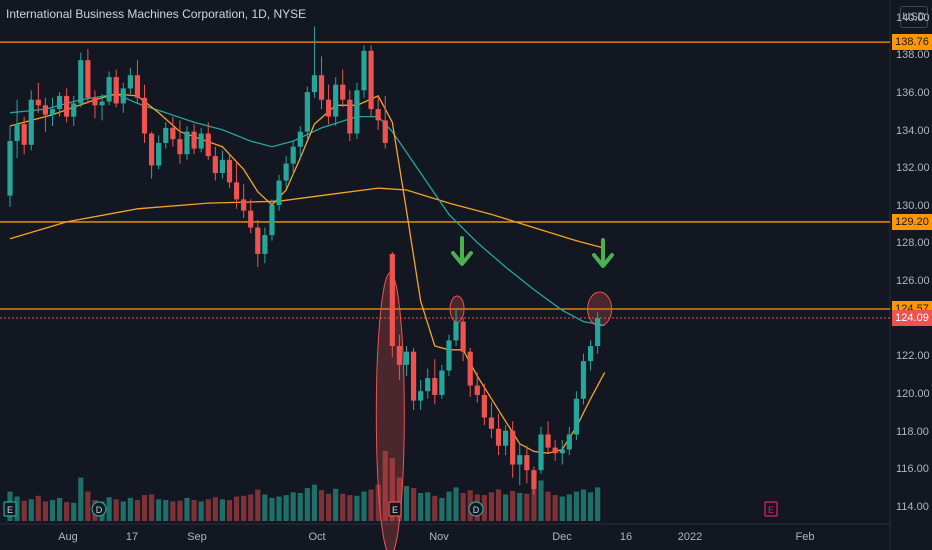 The image size is (932, 550). I want to click on x-tick-label: Oct, so click(317, 537).